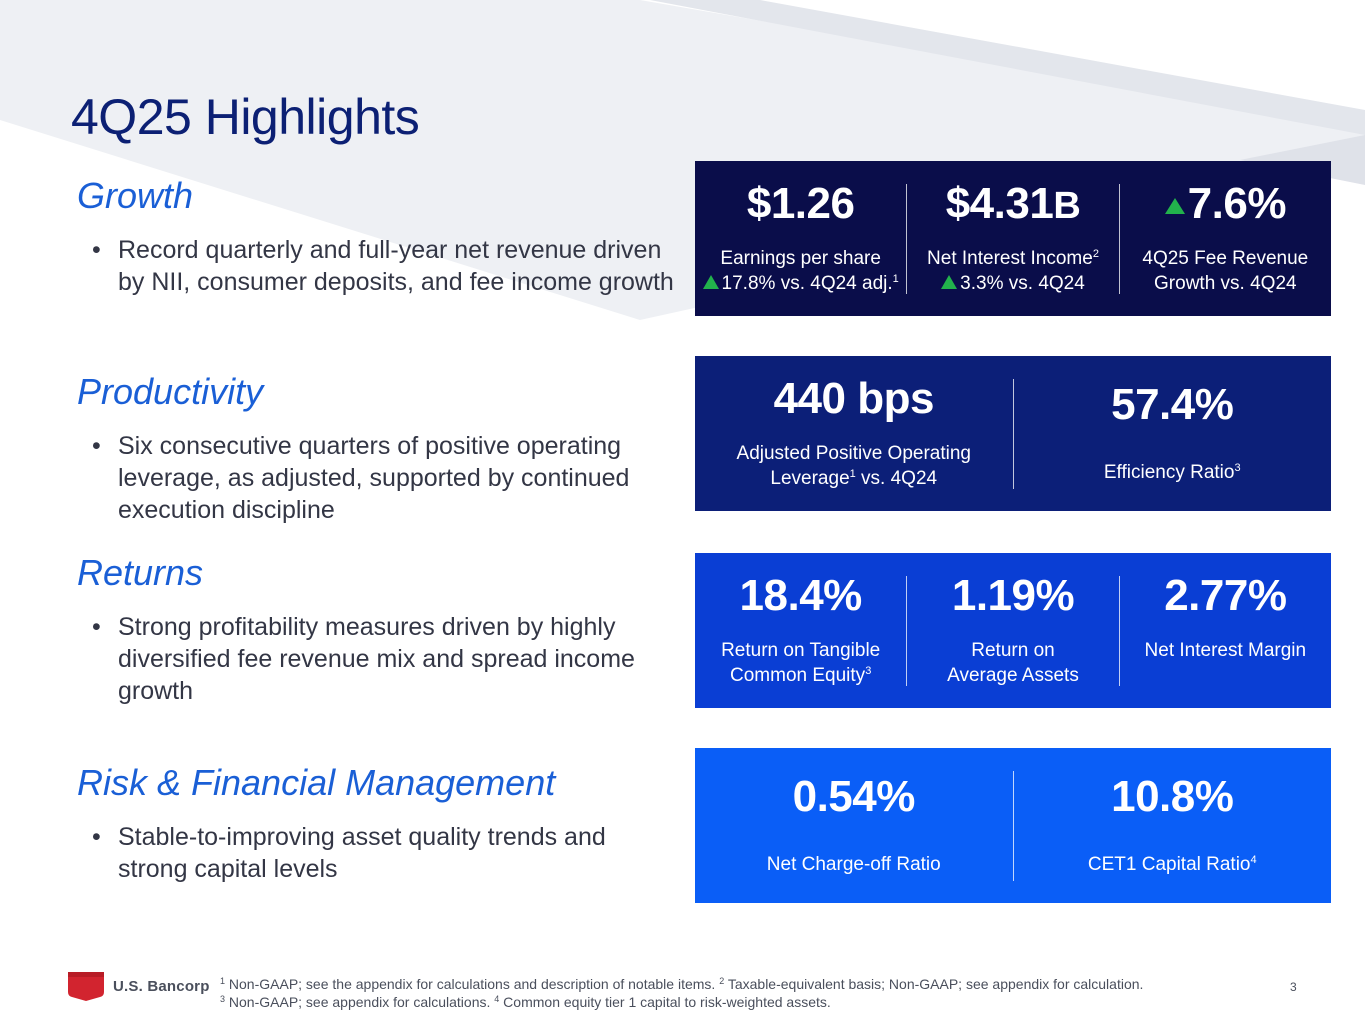 The width and height of the screenshot is (1365, 1024). What do you see at coordinates (800, 203) in the screenshot?
I see `eps-value: $1.26` at bounding box center [800, 203].